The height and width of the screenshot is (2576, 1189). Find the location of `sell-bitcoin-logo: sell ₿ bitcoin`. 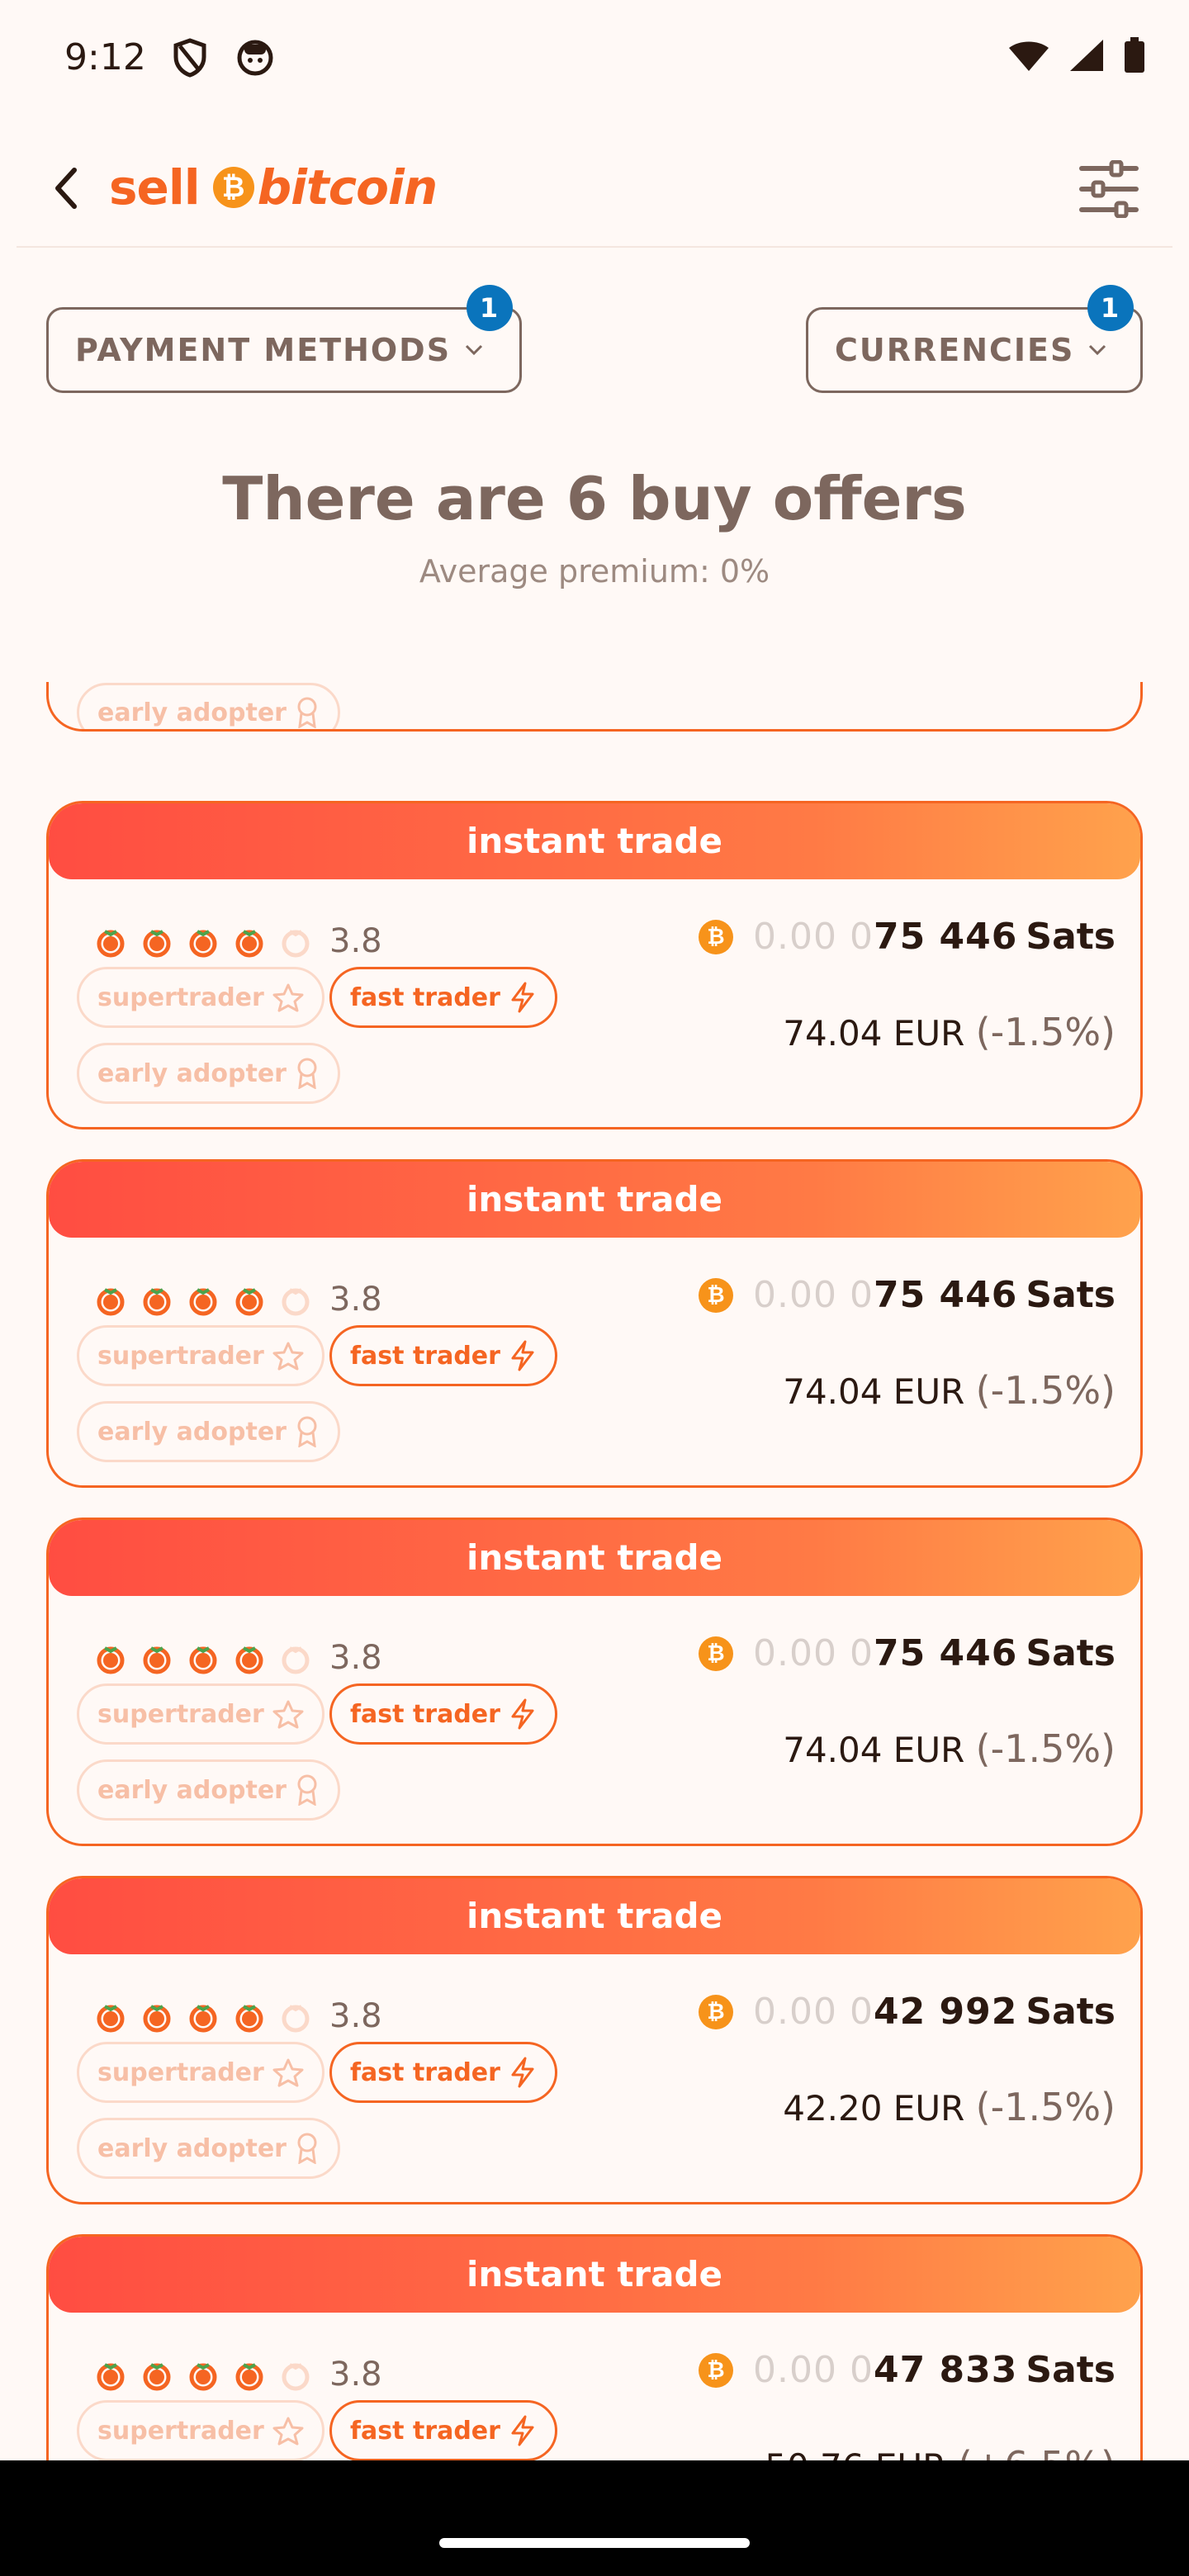

sell-bitcoin-logo: sell ₿ bitcoin is located at coordinates (273, 187).